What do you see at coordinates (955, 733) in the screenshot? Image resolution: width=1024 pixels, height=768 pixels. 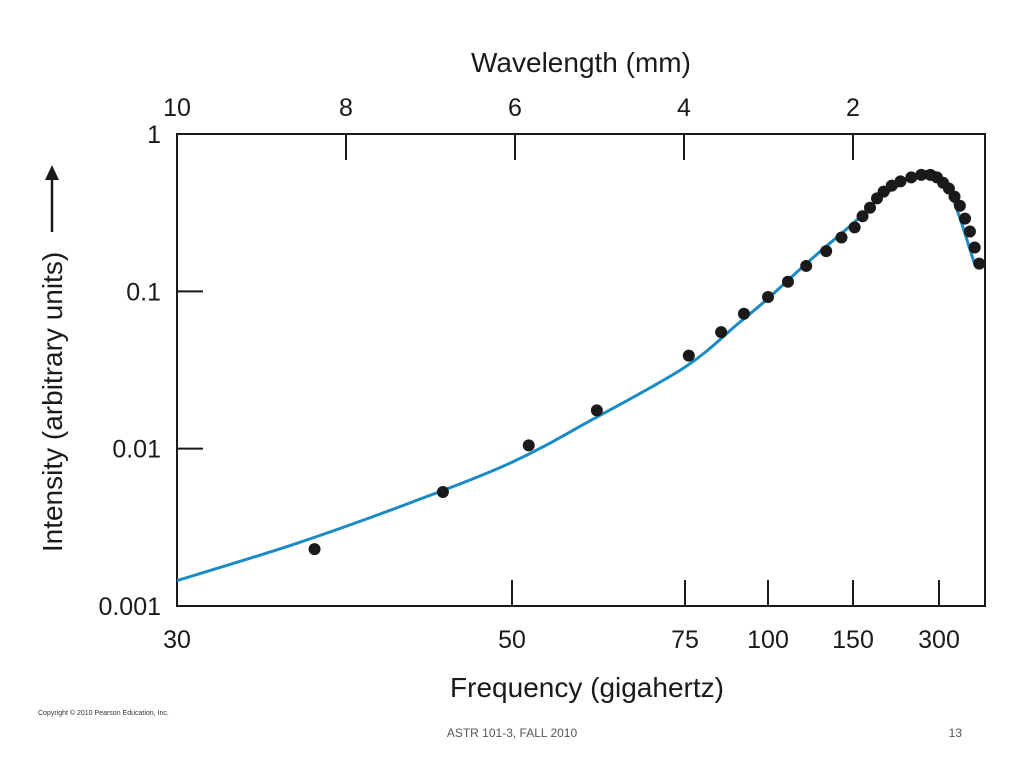 I see `footer-page-number: 13` at bounding box center [955, 733].